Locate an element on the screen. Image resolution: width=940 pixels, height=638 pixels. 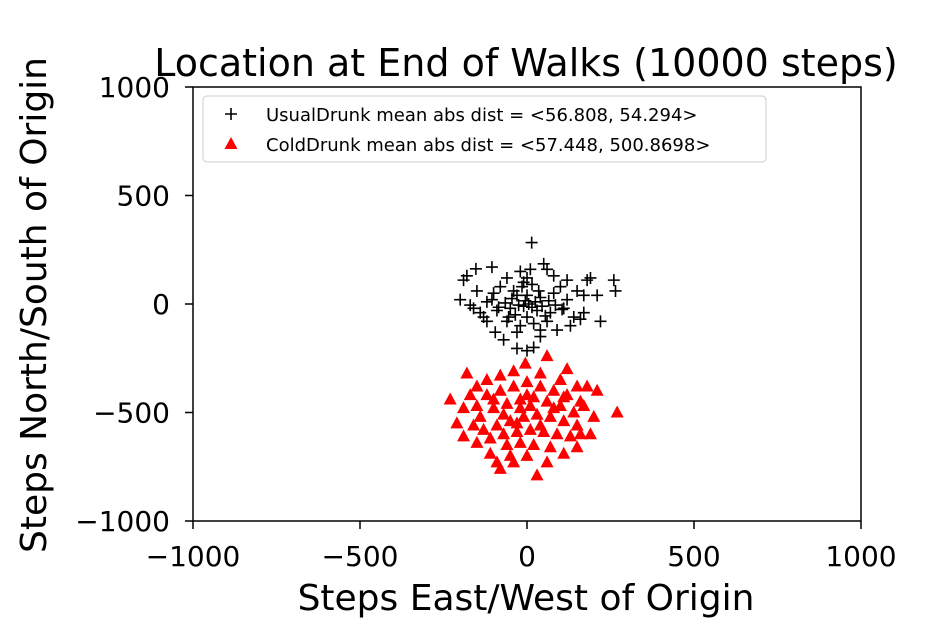
y-axis-label: Steps North/South of Origin is located at coordinates (34, 305).